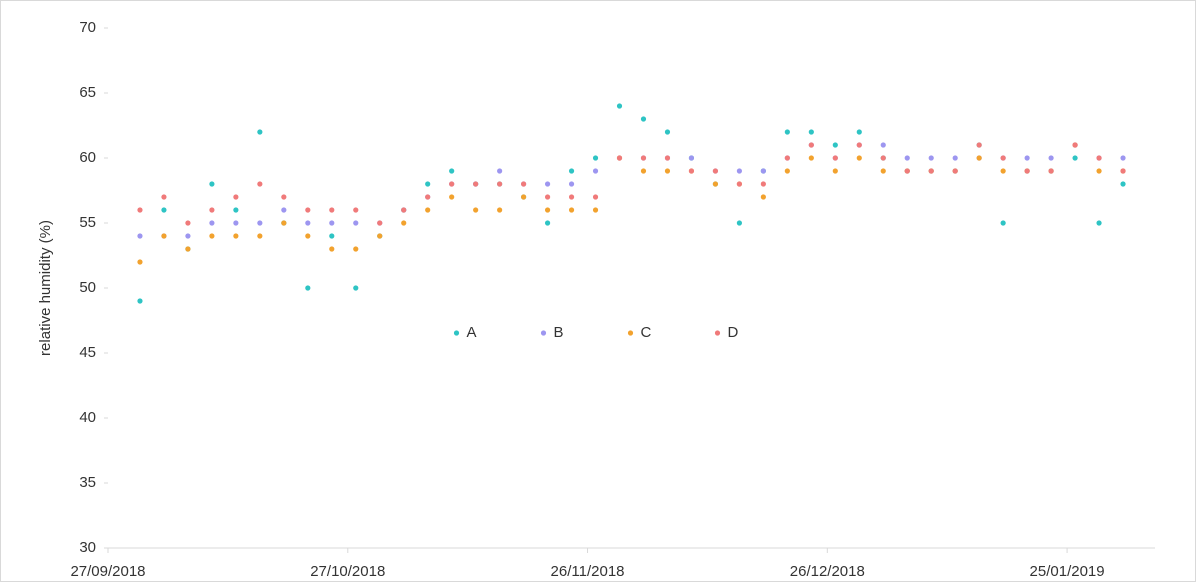 The height and width of the screenshot is (582, 1196). I want to click on x-tick-label: 27/10/2018, so click(347, 571).